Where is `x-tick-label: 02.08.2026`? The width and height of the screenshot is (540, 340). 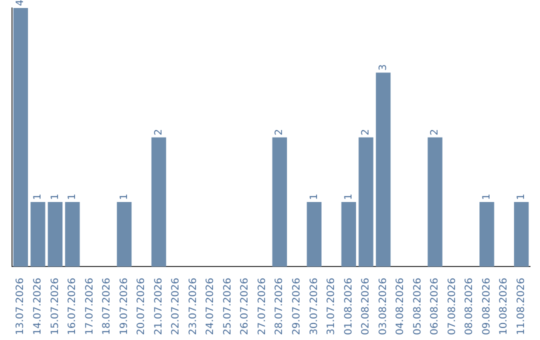 x-tick-label: 02.08.2026 is located at coordinates (366, 307).